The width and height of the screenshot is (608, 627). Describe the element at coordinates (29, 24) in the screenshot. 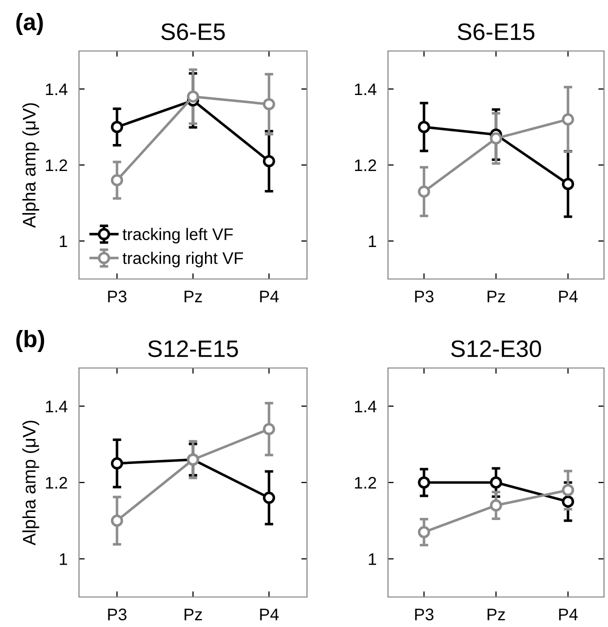

I see `text: (a)` at that location.